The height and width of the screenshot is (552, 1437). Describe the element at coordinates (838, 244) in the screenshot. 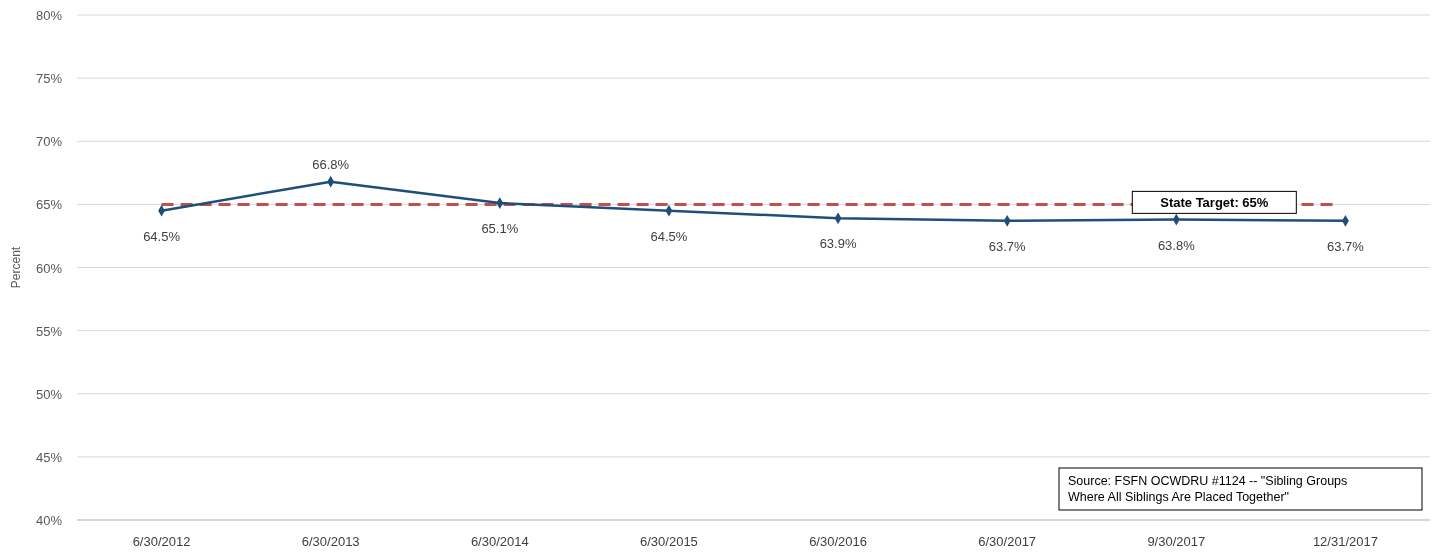

I see `data-label: 63.9%` at that location.